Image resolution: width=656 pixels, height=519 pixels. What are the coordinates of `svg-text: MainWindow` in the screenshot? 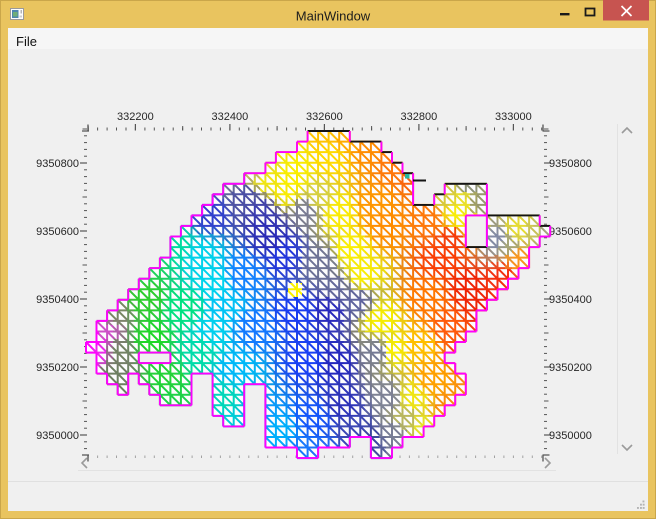 It's located at (333, 16).